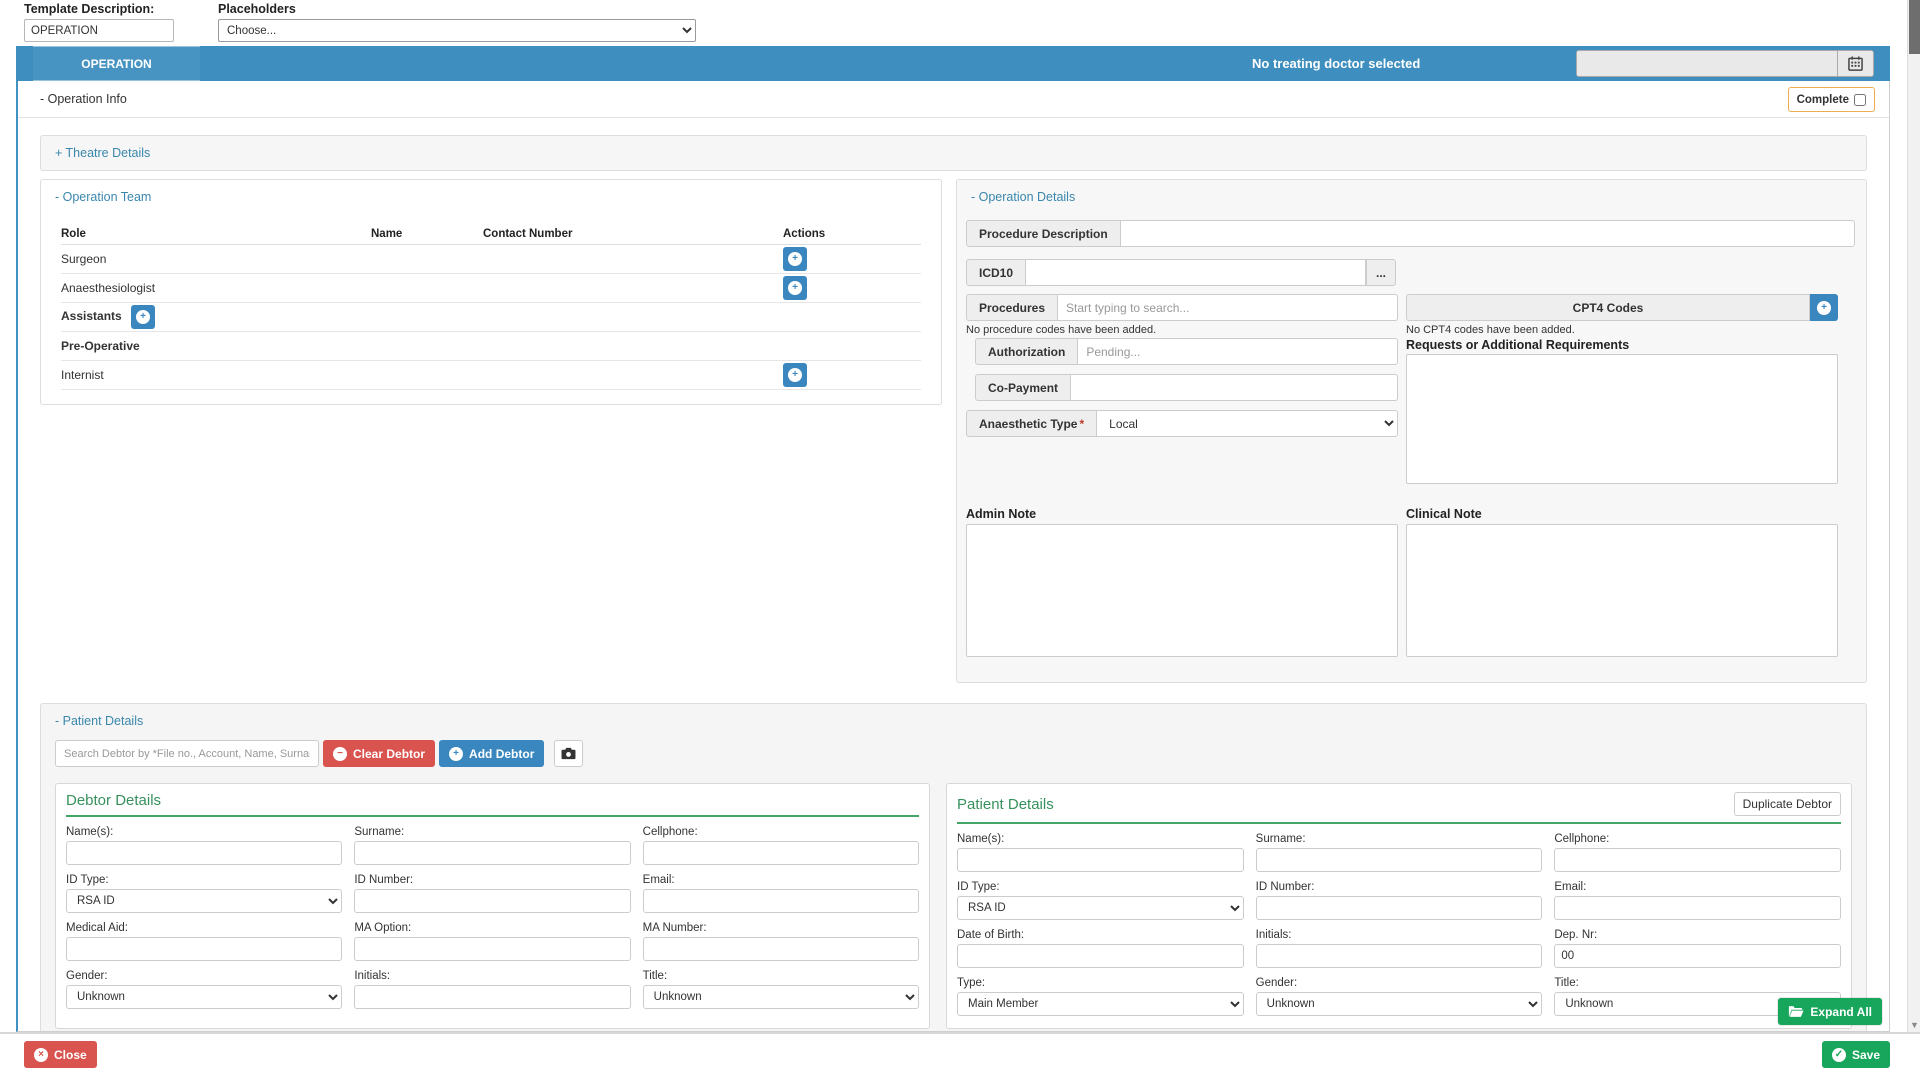 The width and height of the screenshot is (1920, 1076). What do you see at coordinates (204, 901) in the screenshot?
I see `debtor-idtype-select: RSA ID` at bounding box center [204, 901].